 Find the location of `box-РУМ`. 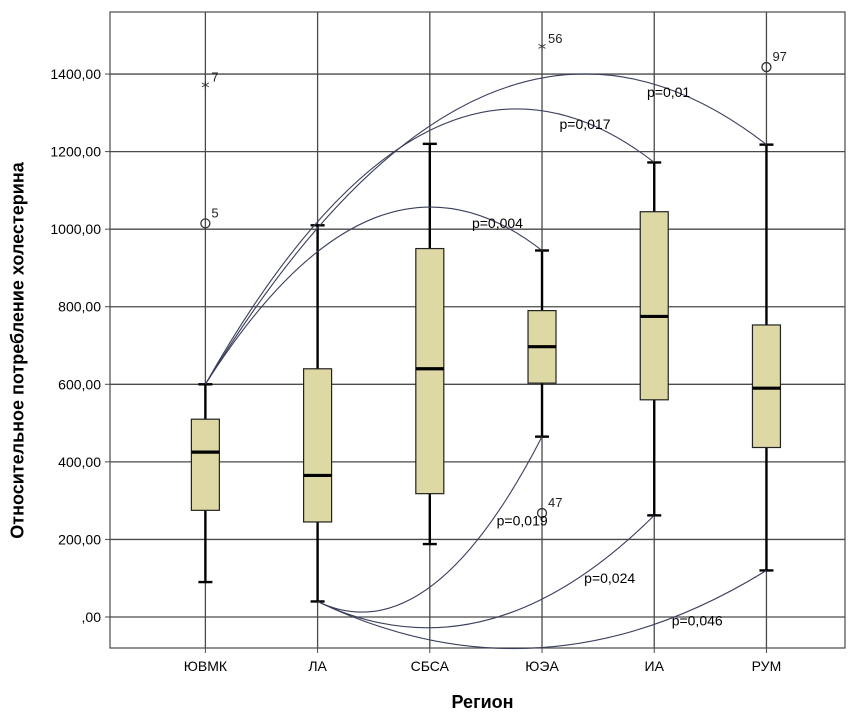

box-РУМ is located at coordinates (766, 357).